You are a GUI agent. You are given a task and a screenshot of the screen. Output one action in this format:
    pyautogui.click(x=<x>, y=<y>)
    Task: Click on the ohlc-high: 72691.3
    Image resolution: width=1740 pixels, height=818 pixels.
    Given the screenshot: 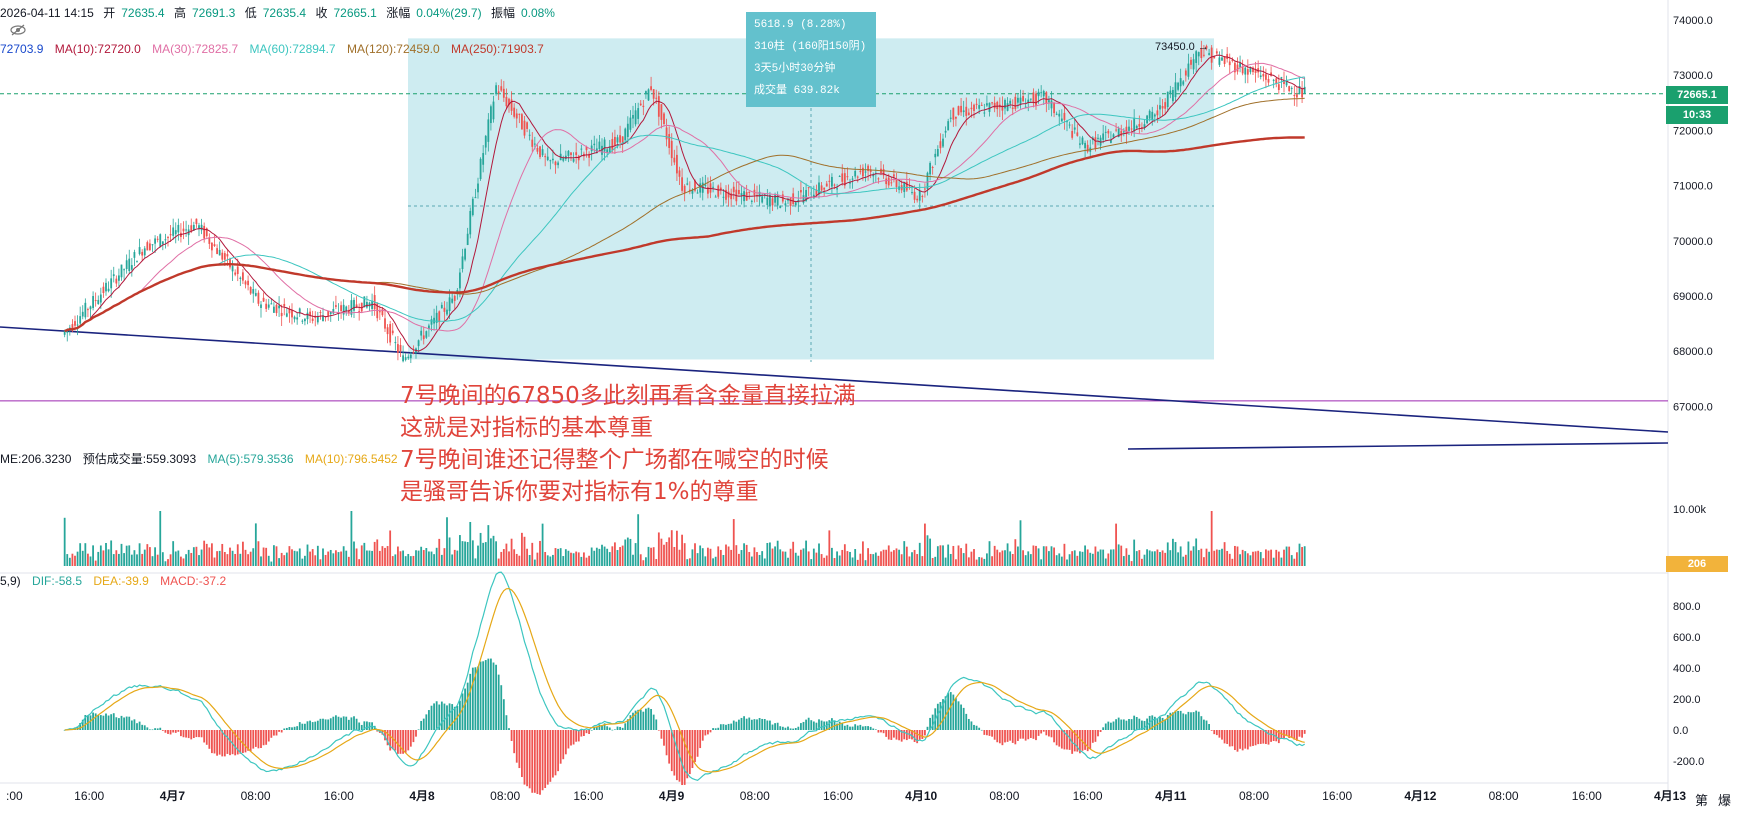 What is the action you would take?
    pyautogui.click(x=213, y=13)
    